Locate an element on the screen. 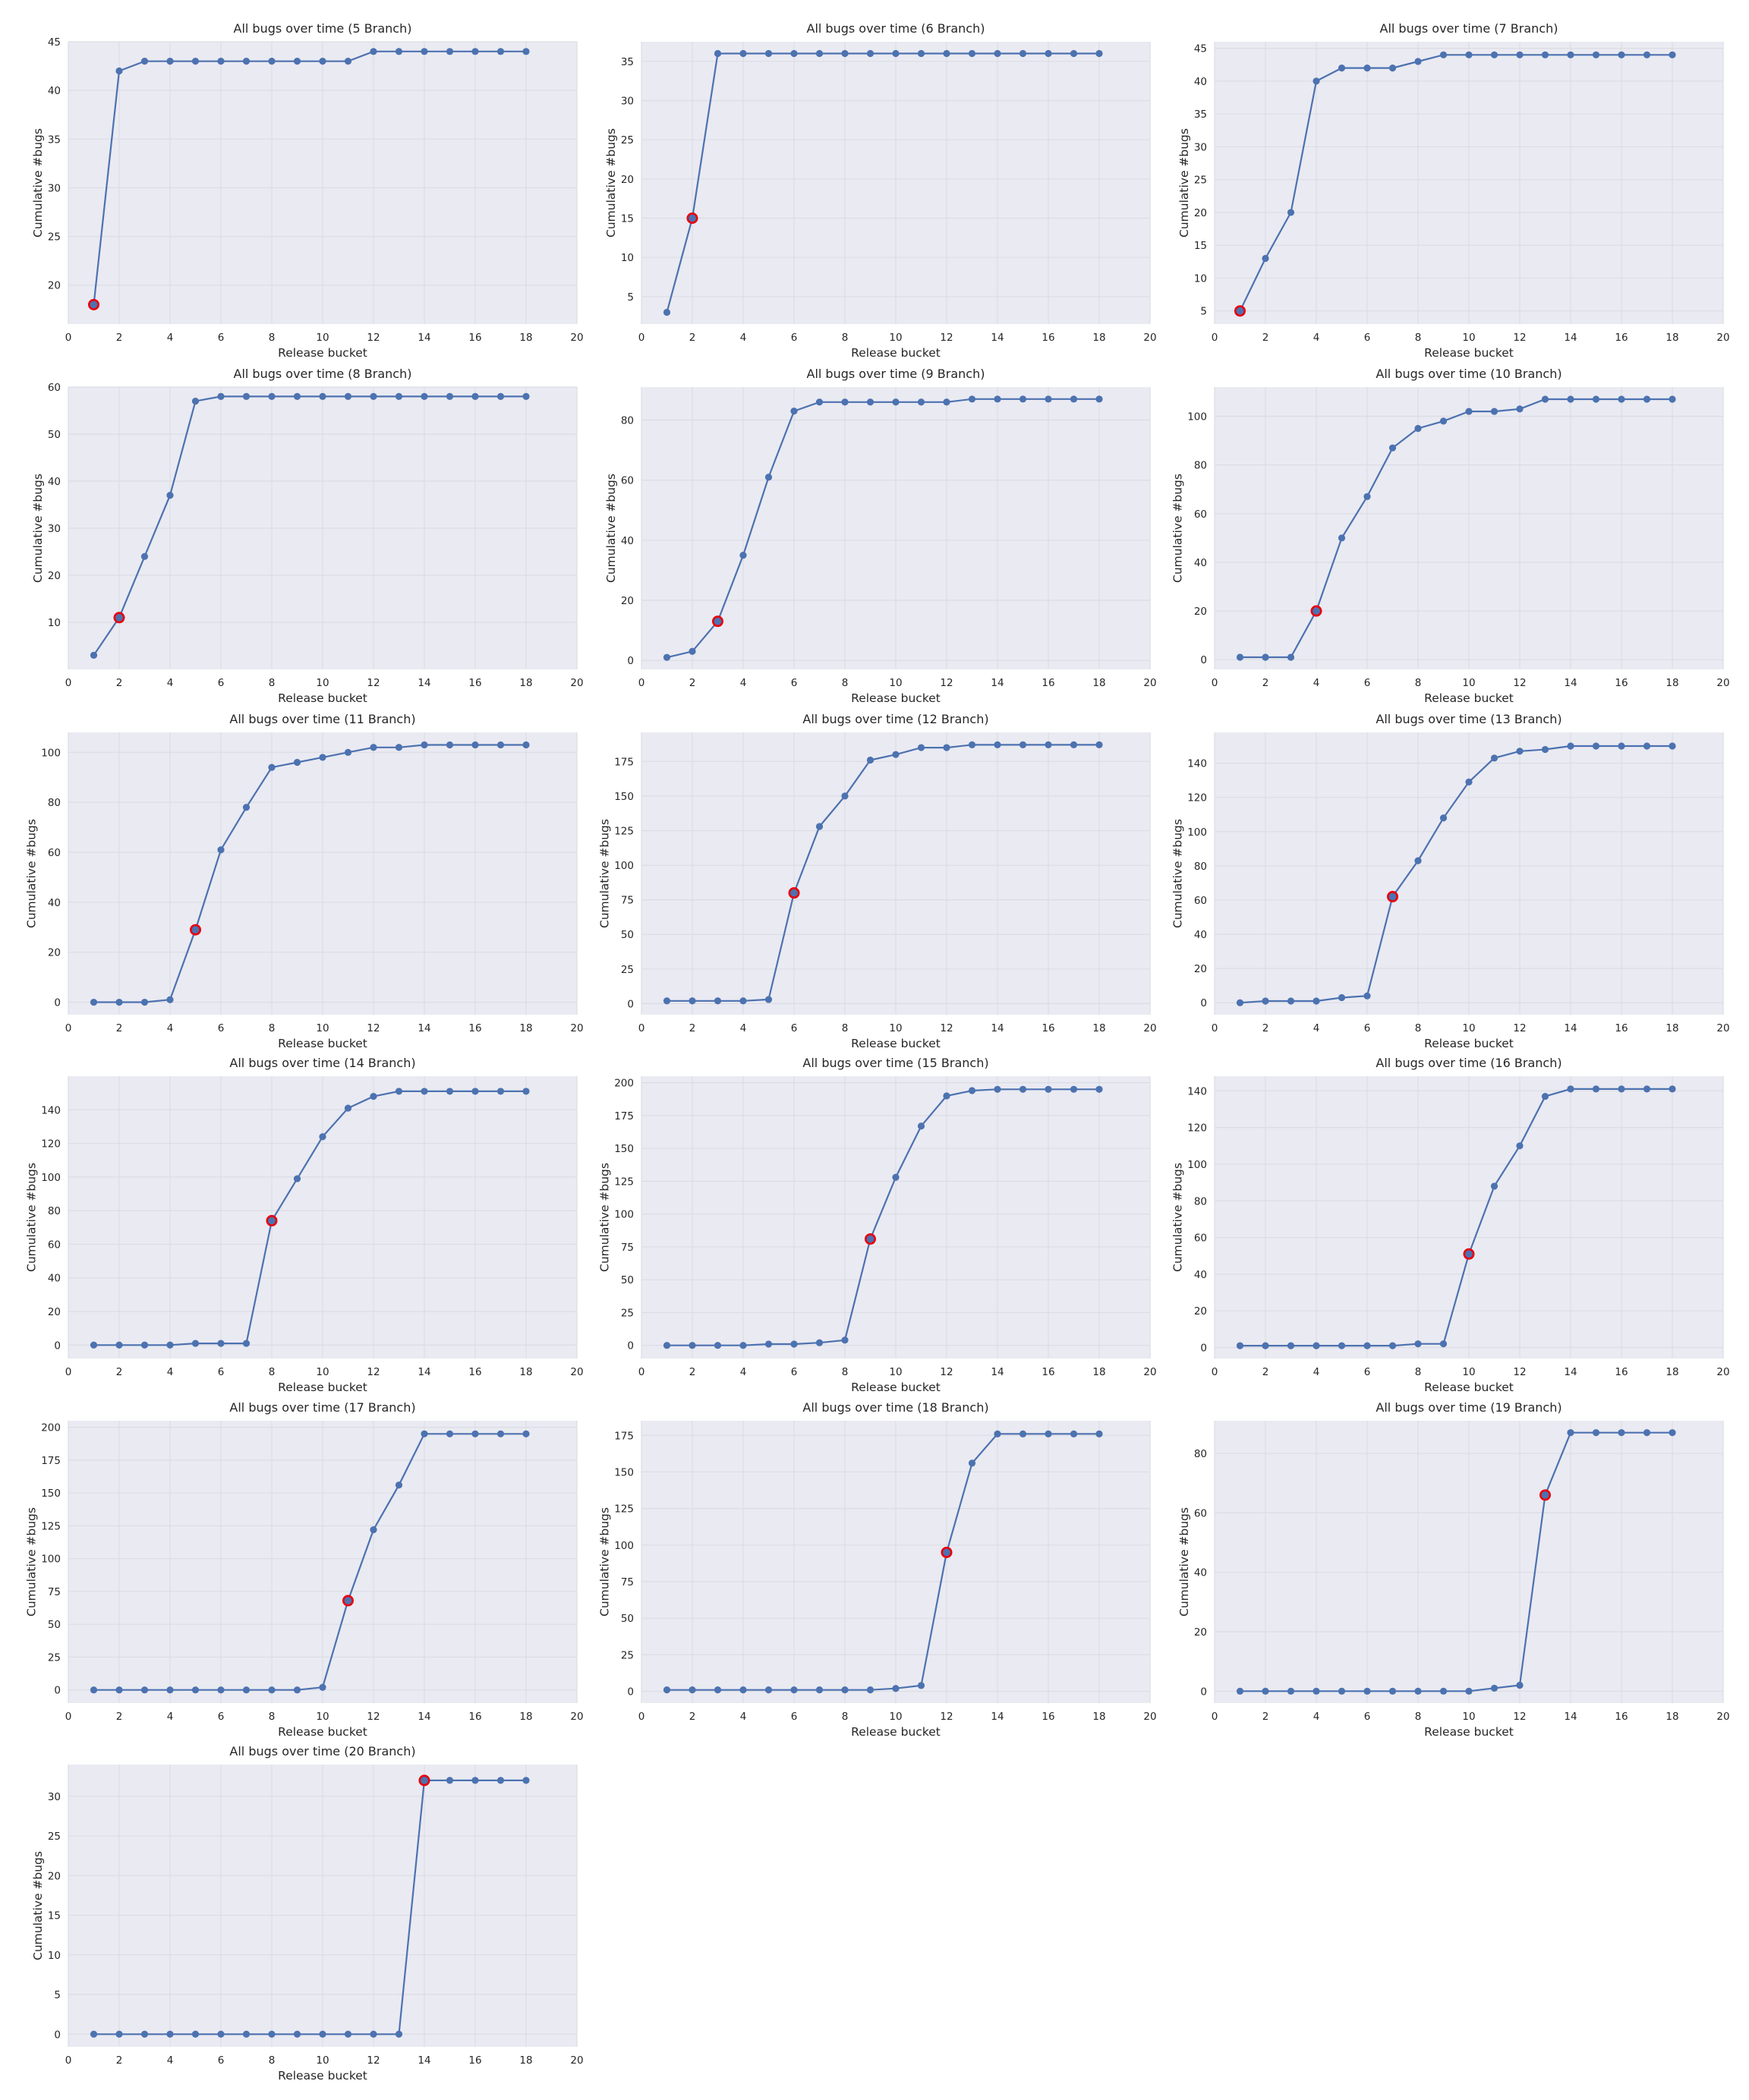 The height and width of the screenshot is (2100, 1749). x-tick-label: 14 is located at coordinates (997, 1028).